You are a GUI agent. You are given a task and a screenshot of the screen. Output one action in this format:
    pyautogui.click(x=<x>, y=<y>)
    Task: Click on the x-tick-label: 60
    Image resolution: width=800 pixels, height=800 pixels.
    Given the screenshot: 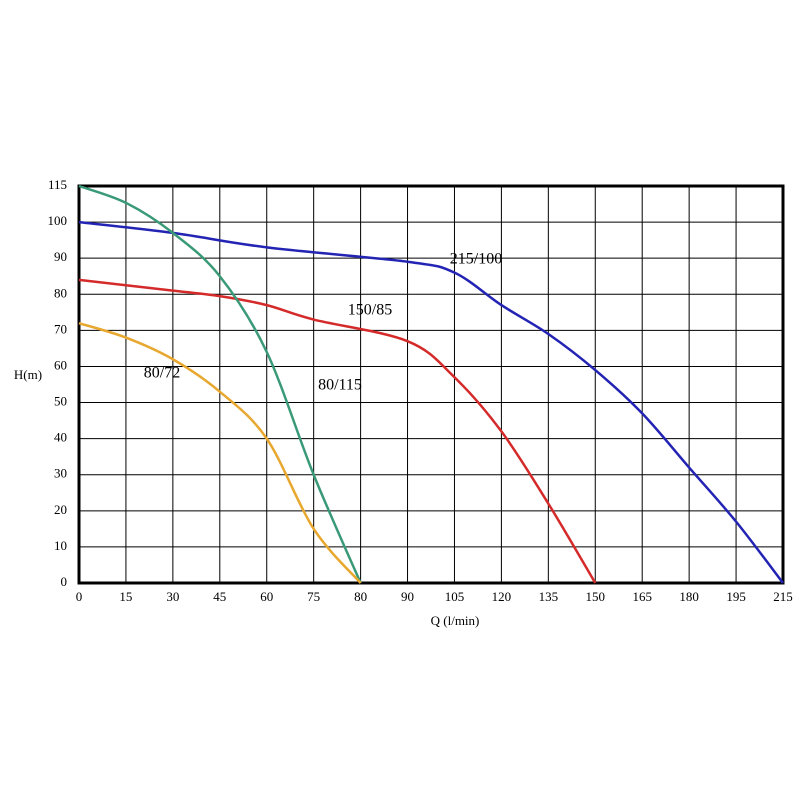 What is the action you would take?
    pyautogui.click(x=266, y=596)
    